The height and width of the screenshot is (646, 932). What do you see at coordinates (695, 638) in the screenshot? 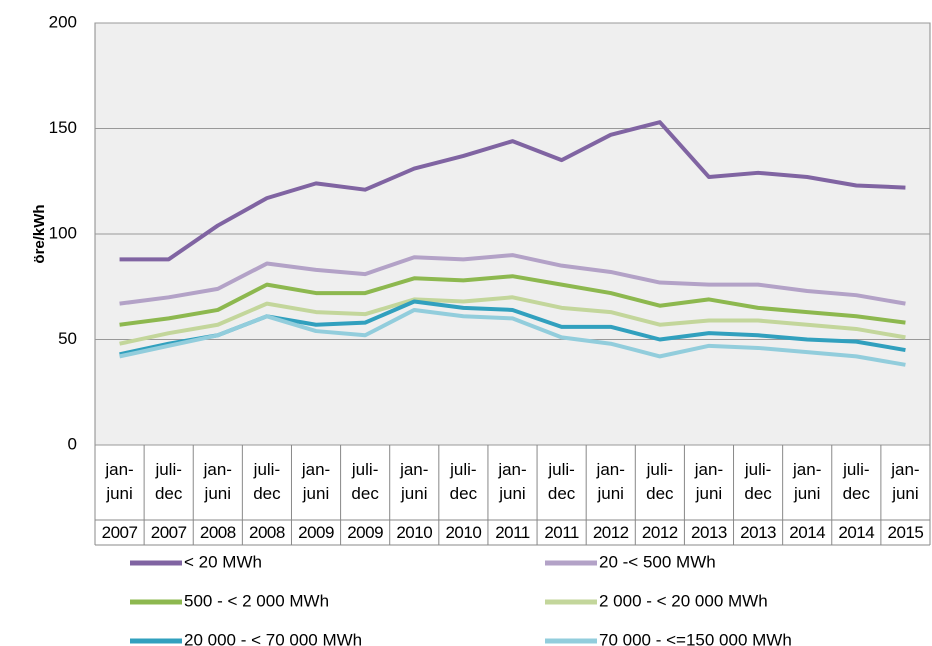
I see `legend-label: 70 000 - <=150 000 MWh` at bounding box center [695, 638].